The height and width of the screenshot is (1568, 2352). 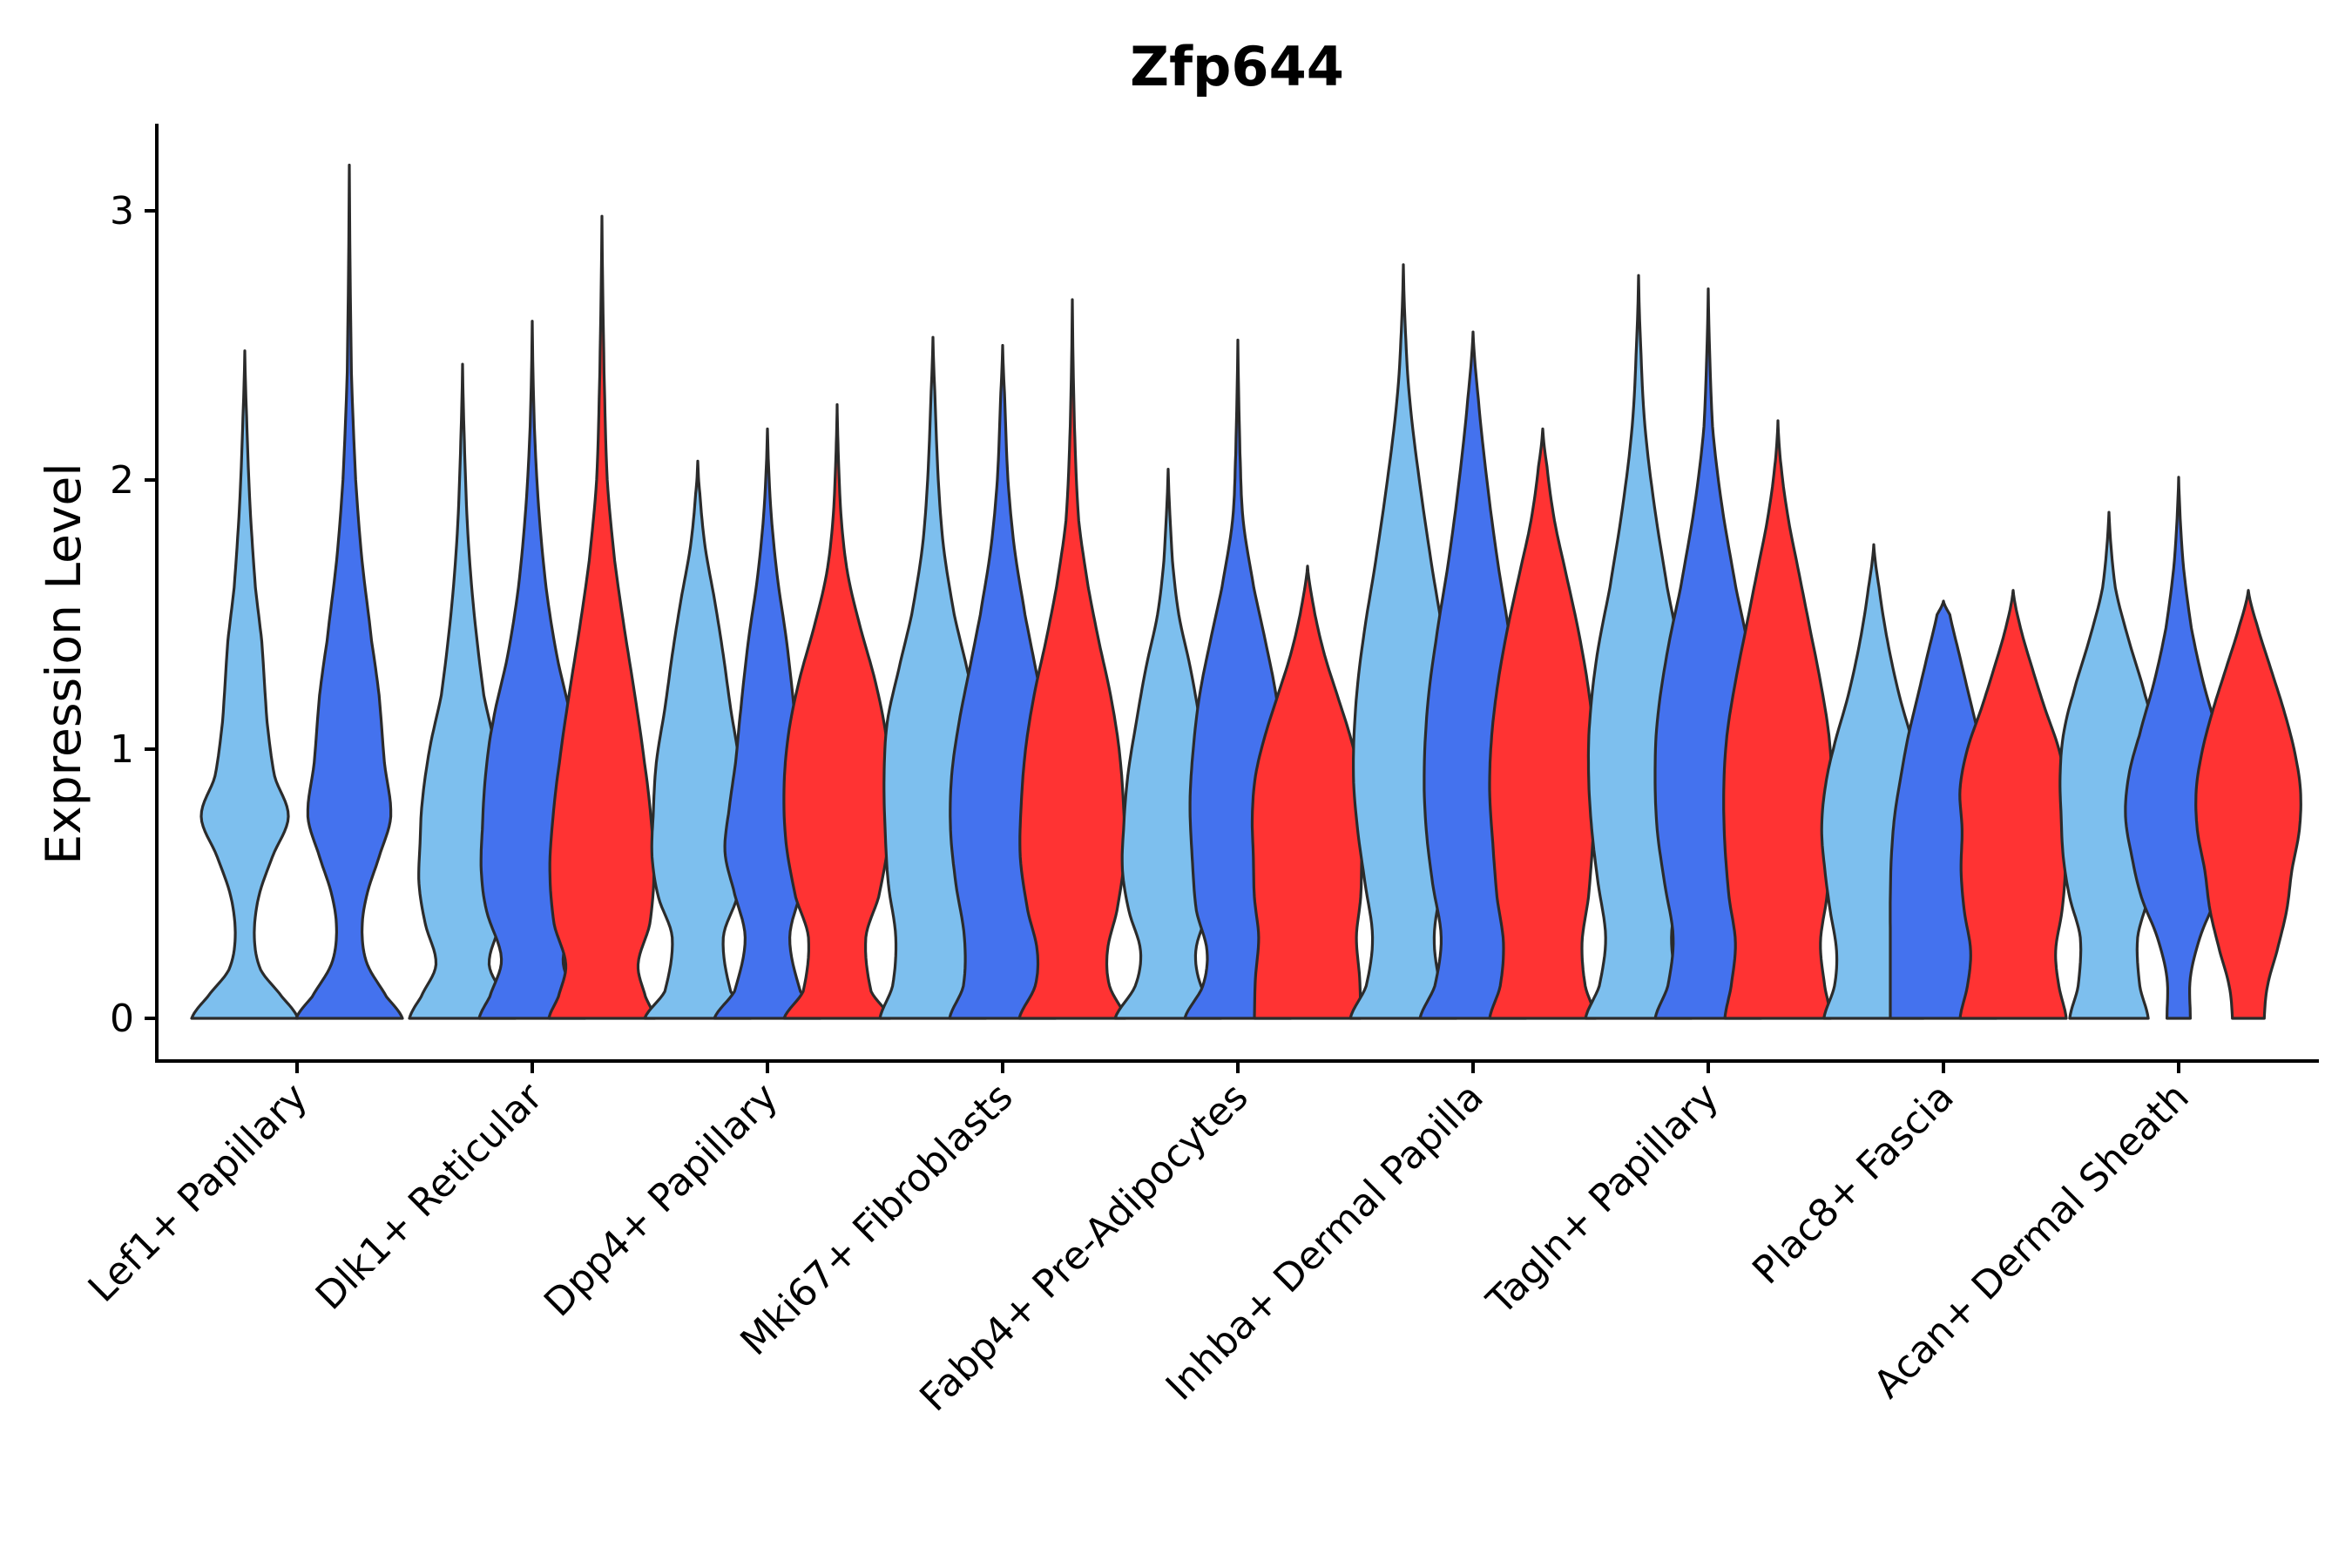 What do you see at coordinates (122, 480) in the screenshot?
I see `y-tick-label: 2` at bounding box center [122, 480].